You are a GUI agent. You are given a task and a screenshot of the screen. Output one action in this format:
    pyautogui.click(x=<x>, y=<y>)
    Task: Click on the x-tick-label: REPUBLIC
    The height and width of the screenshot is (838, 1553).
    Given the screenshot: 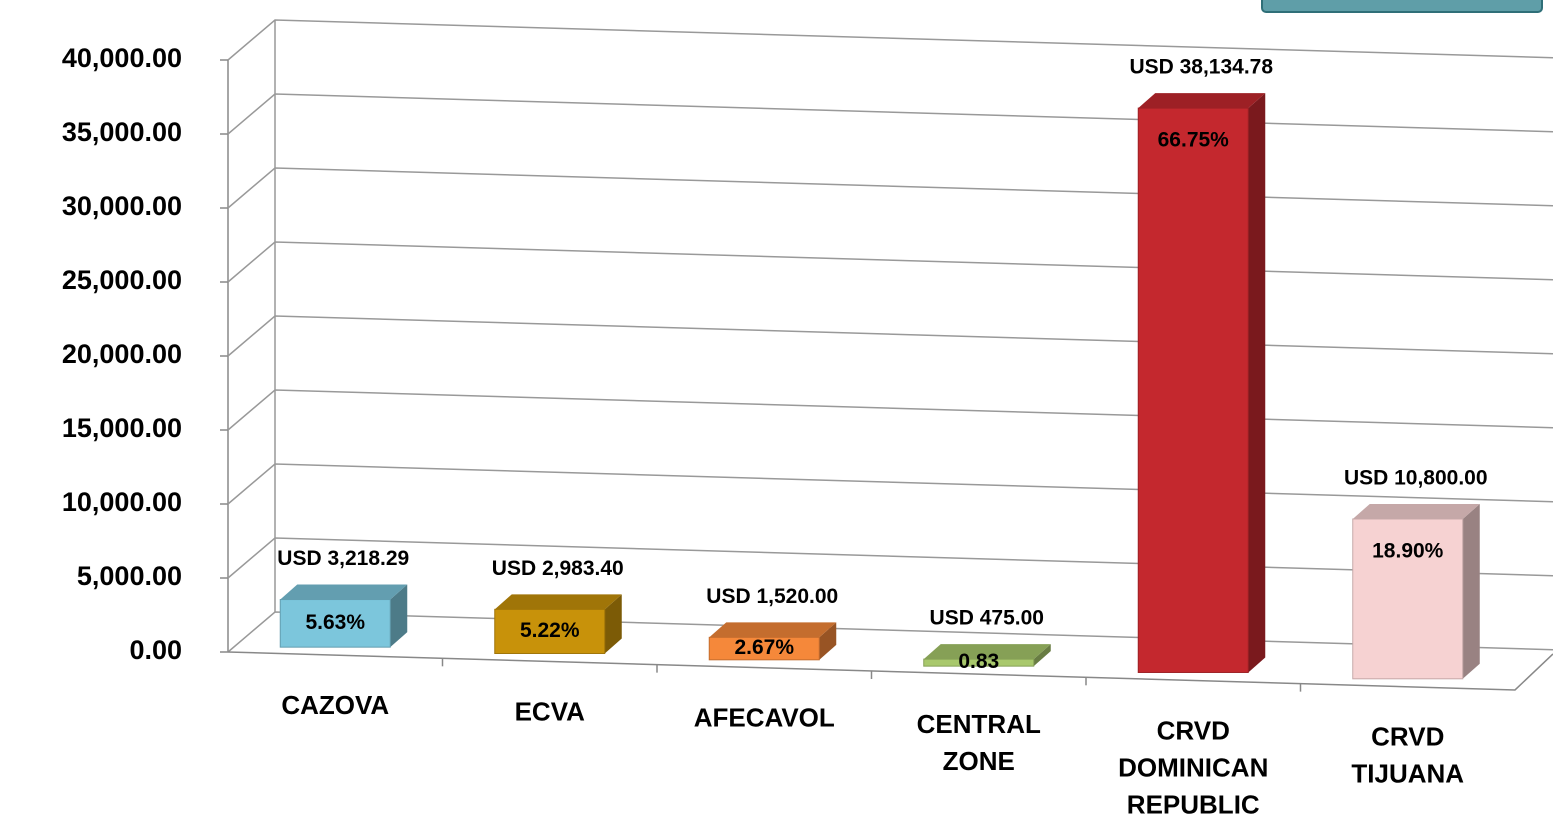 What is the action you would take?
    pyautogui.click(x=1193, y=804)
    